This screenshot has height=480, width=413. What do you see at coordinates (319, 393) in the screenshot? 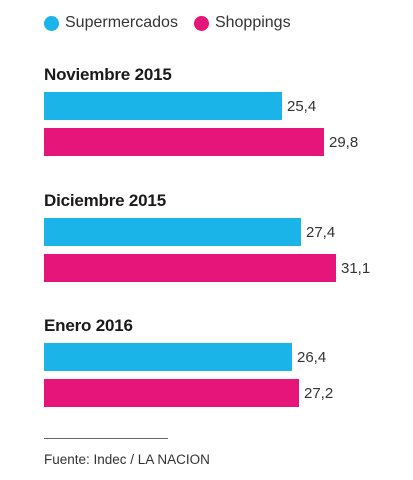
I see `data-label: 27,2` at bounding box center [319, 393].